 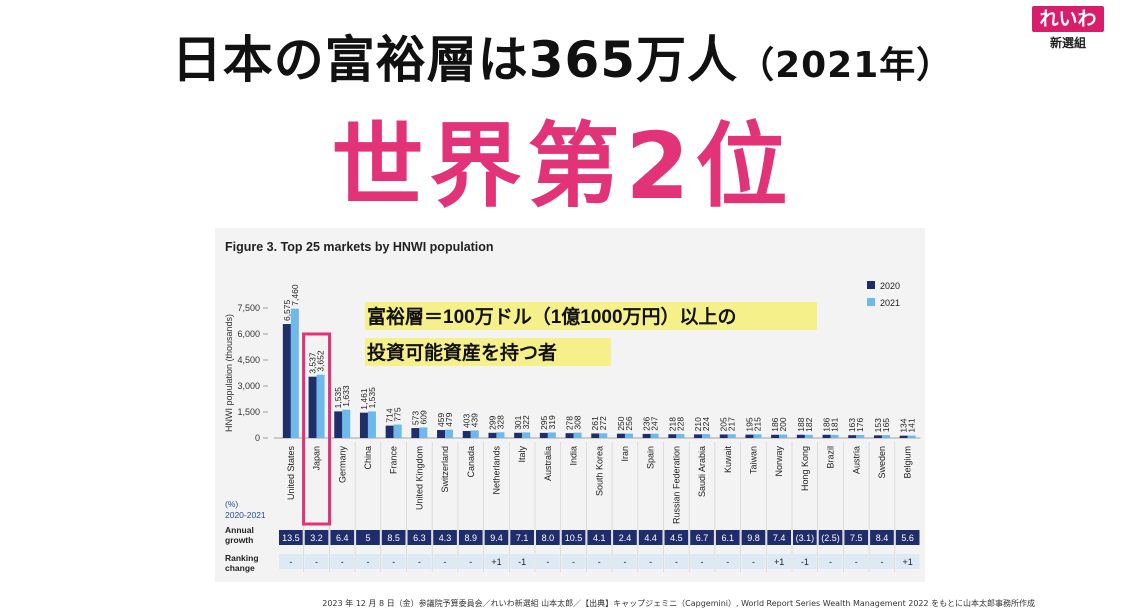 What do you see at coordinates (338, 398) in the screenshot?
I see `bar-value-label: 1,535` at bounding box center [338, 398].